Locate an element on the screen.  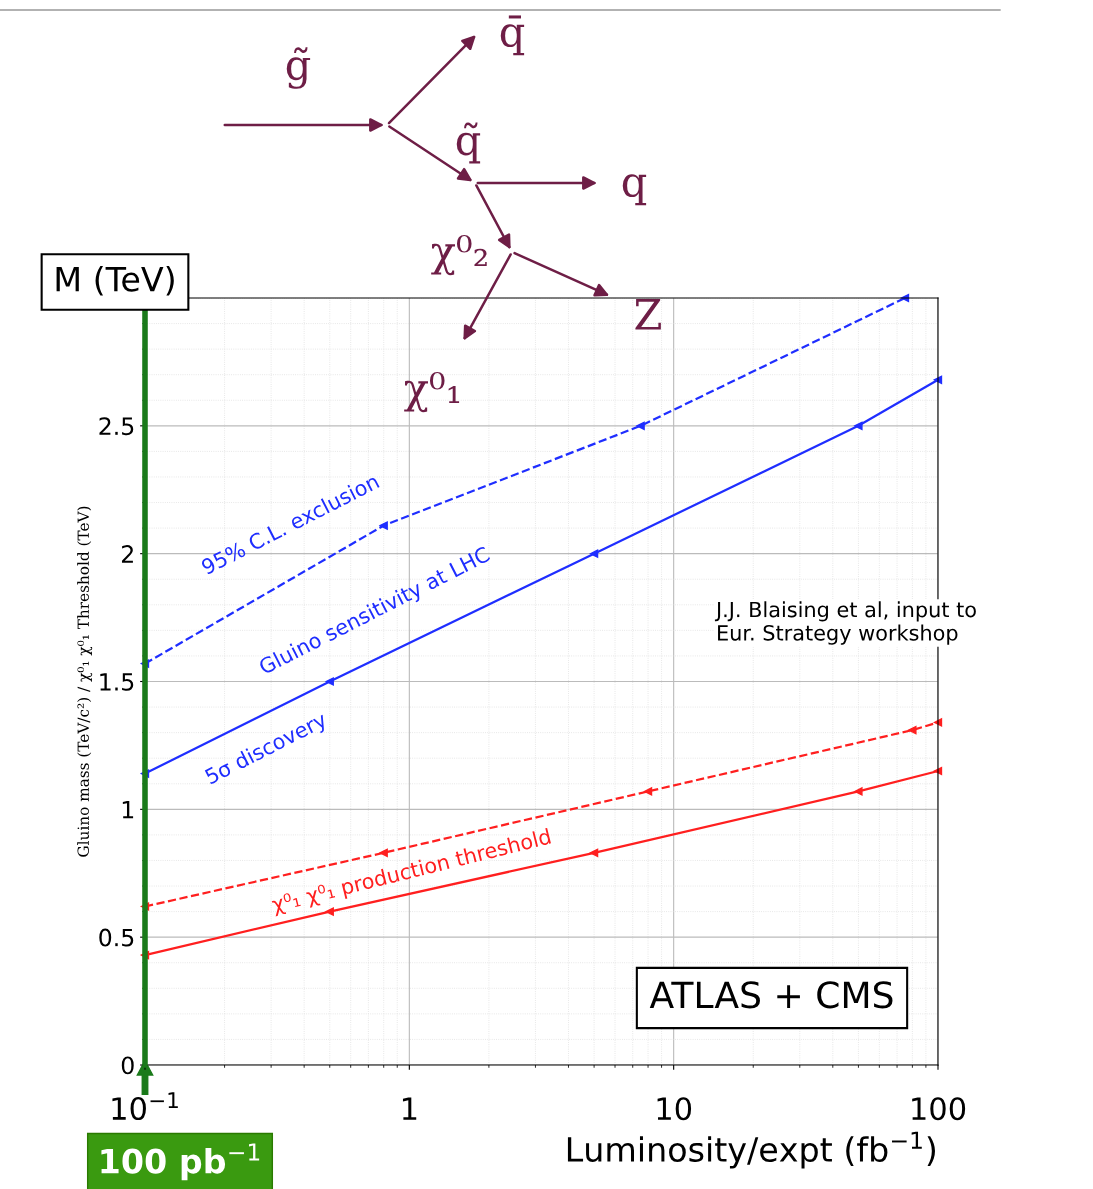
y-tick-label: 2 is located at coordinates (127, 554).